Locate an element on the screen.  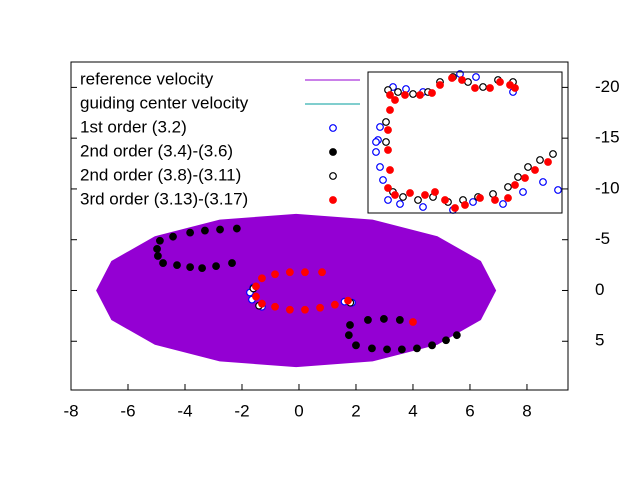
x-tick-label: -6 is located at coordinates (127, 410).